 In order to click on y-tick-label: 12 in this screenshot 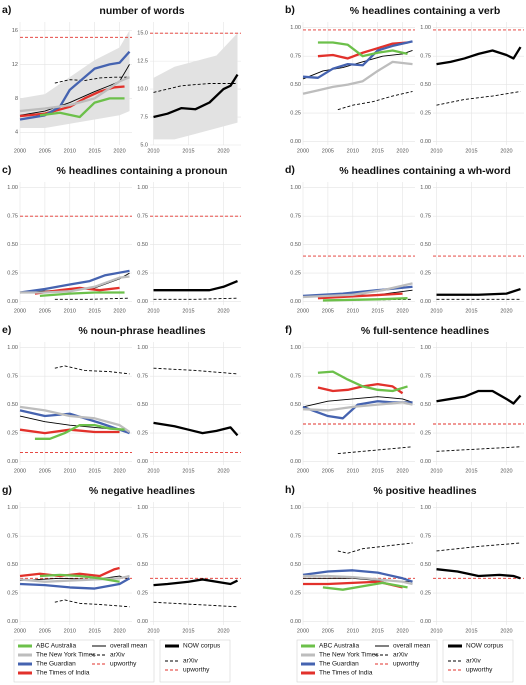, I will do `click(15, 65)`.